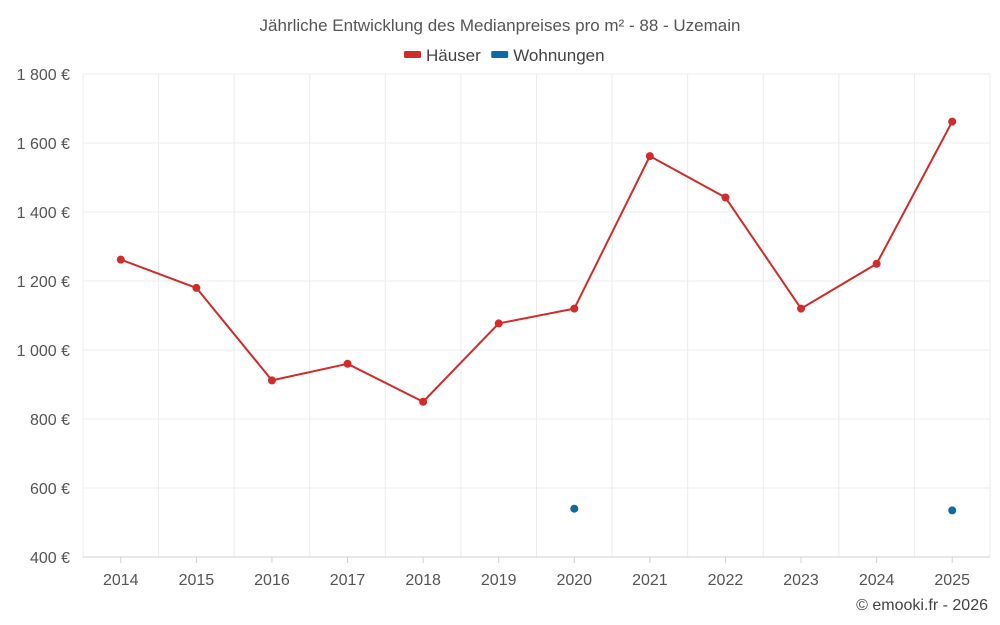 This screenshot has width=1000, height=625. What do you see at coordinates (348, 580) in the screenshot?
I see `x-tick-label: 2017` at bounding box center [348, 580].